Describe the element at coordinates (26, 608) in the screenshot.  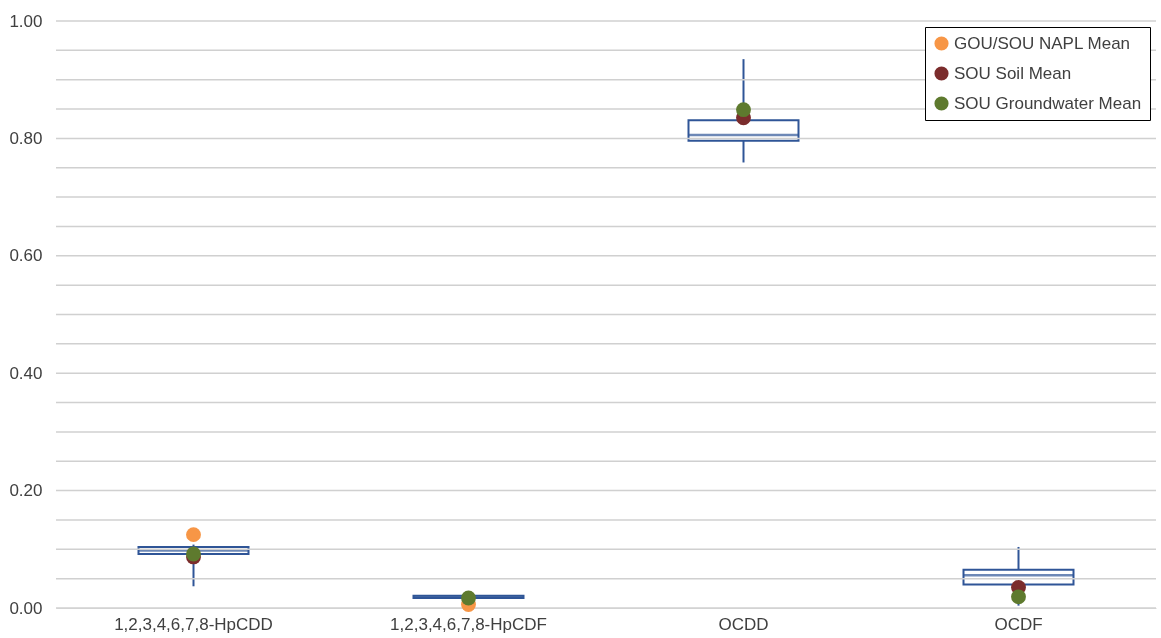
I see `y-tick-label: 0.00` at that location.